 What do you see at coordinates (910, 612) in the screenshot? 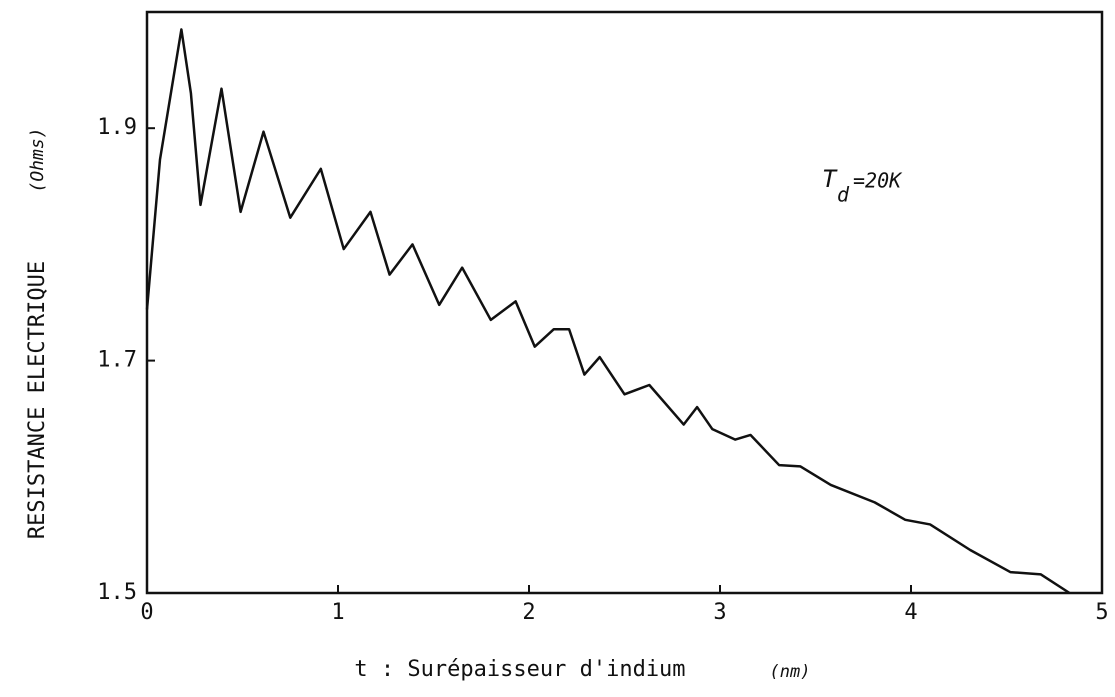
I see `x-tick-label: 4` at bounding box center [910, 612].